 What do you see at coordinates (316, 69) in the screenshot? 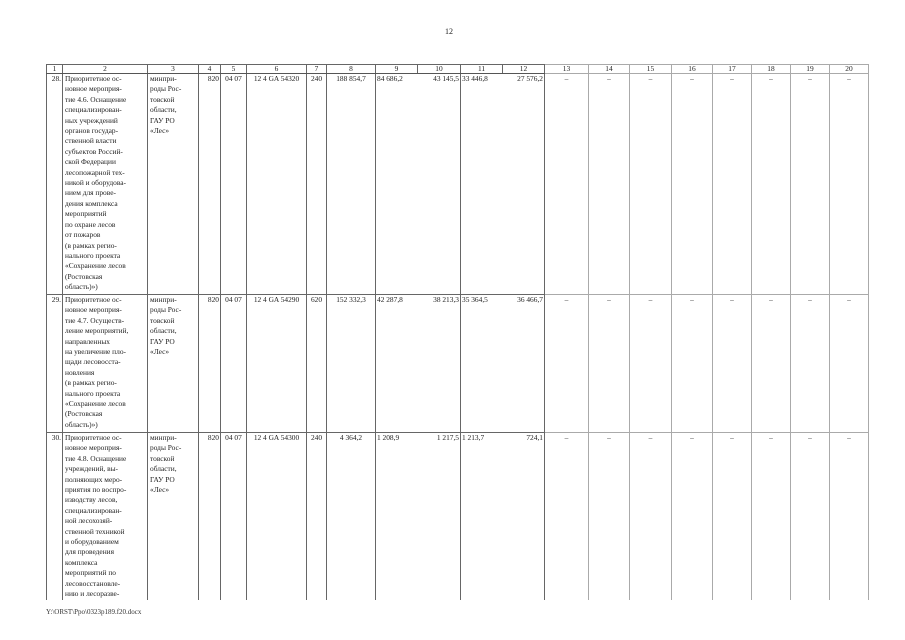
I see `column-header-7: 7` at bounding box center [316, 69].